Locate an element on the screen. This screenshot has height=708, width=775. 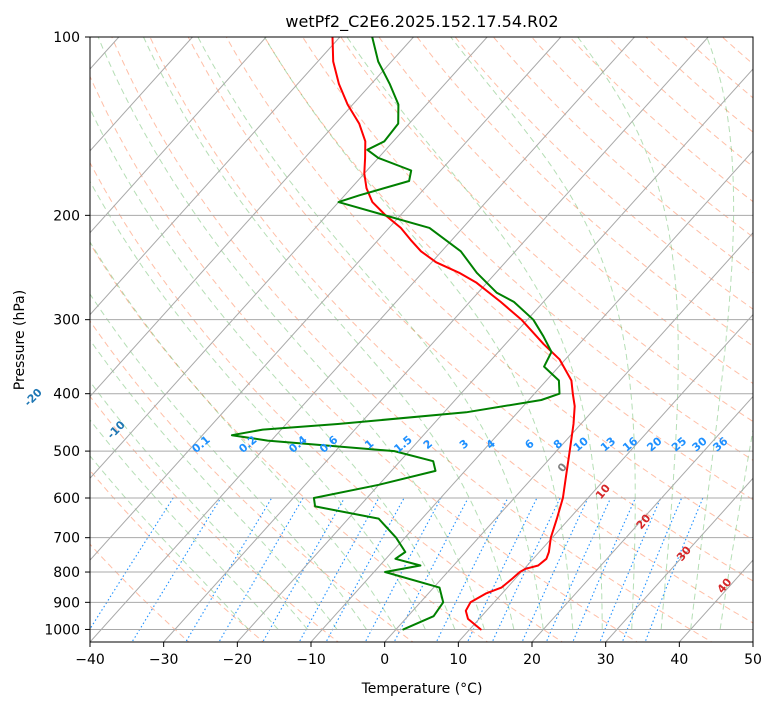
x-axis: −40 −30 −20 −10 0 10 20 30 40 50 is located at coordinates (418, 655).